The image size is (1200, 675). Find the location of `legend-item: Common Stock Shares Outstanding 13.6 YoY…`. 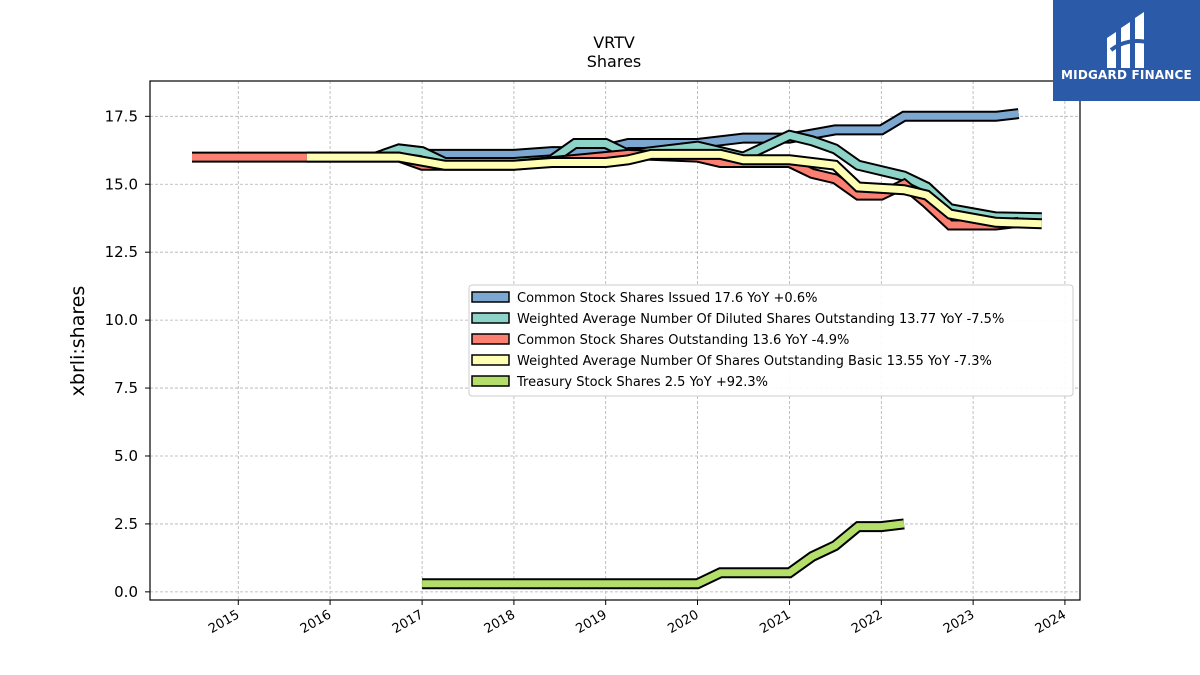

legend-item: Common Stock Shares Outstanding 13.6 YoY… is located at coordinates (660, 340).